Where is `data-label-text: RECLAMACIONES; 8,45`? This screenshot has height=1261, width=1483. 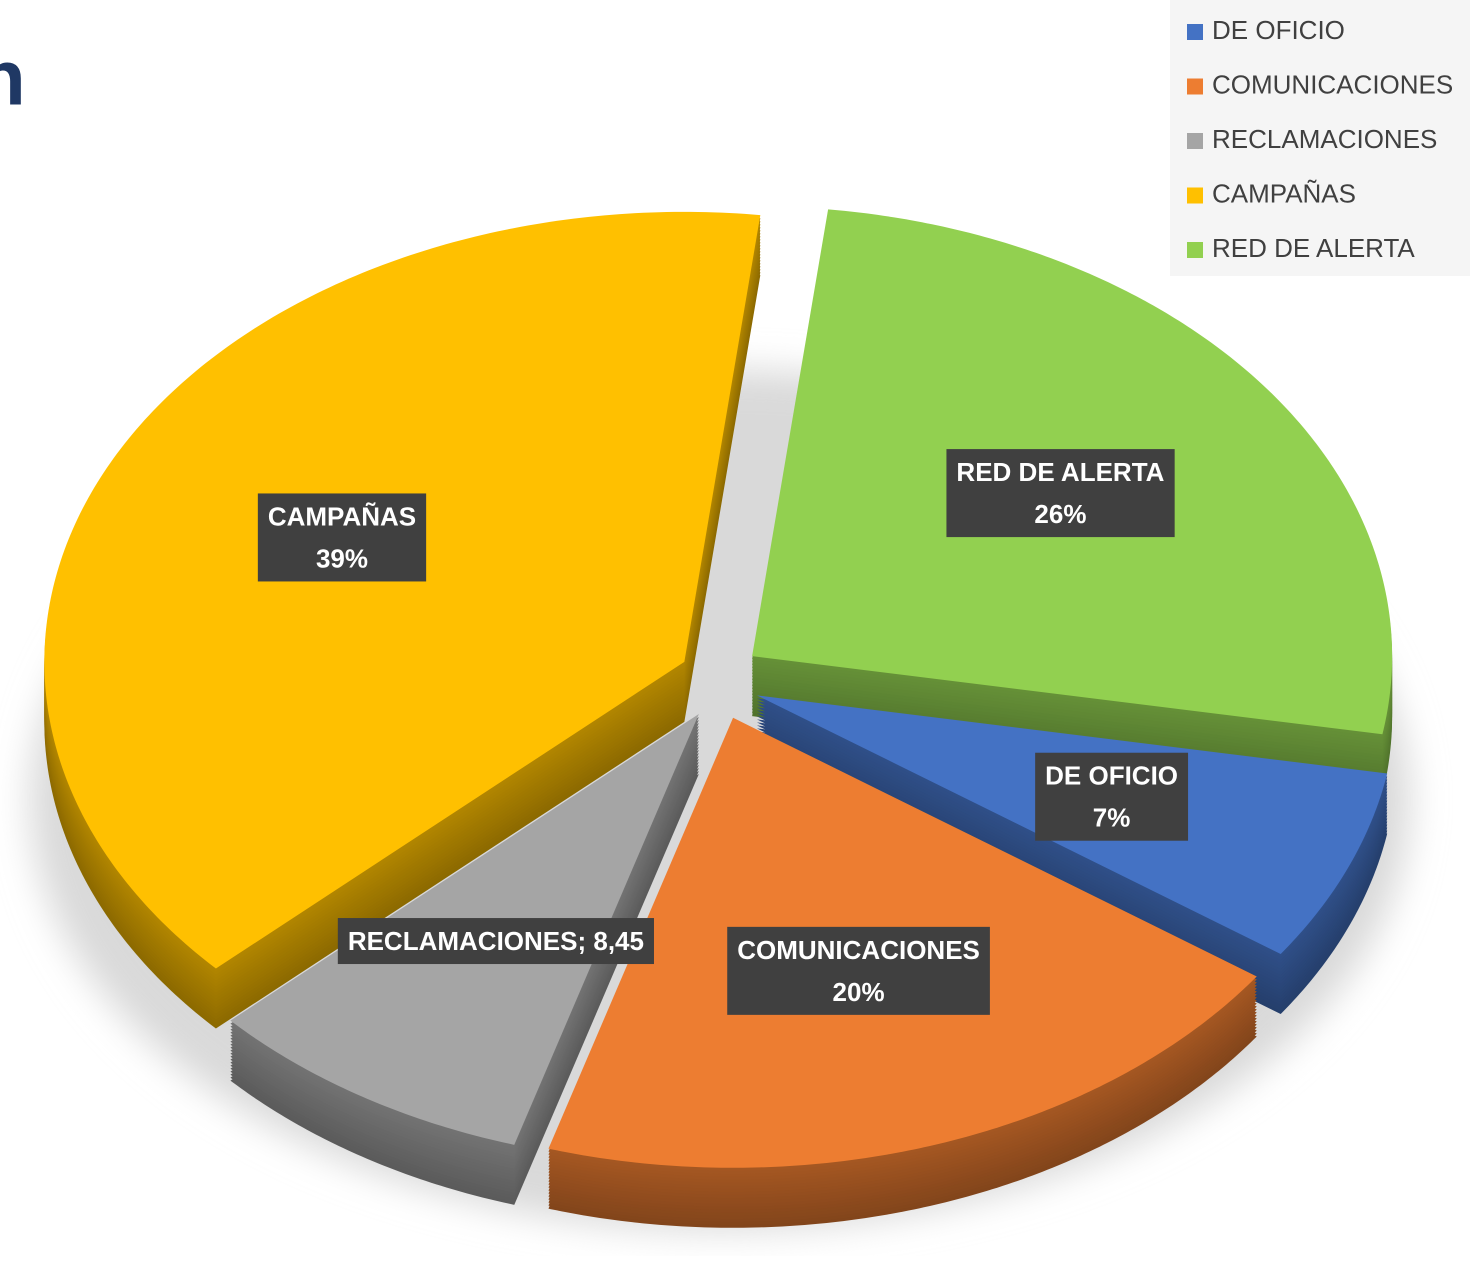 data-label-text: RECLAMACIONES; 8,45 is located at coordinates (496, 941).